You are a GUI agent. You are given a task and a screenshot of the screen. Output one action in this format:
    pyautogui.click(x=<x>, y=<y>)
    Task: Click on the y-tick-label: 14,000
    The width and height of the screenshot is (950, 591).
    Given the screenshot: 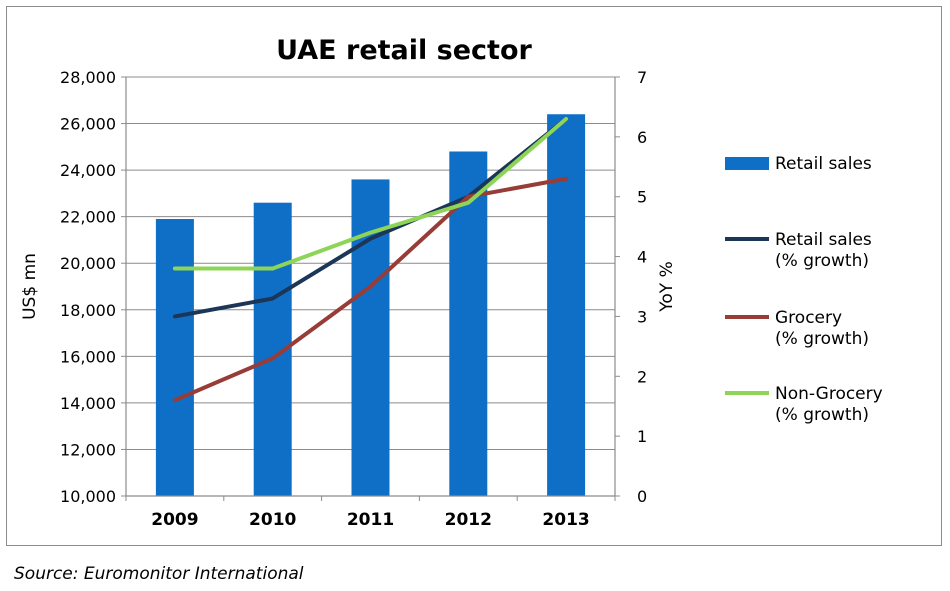 What is the action you would take?
    pyautogui.click(x=88, y=403)
    